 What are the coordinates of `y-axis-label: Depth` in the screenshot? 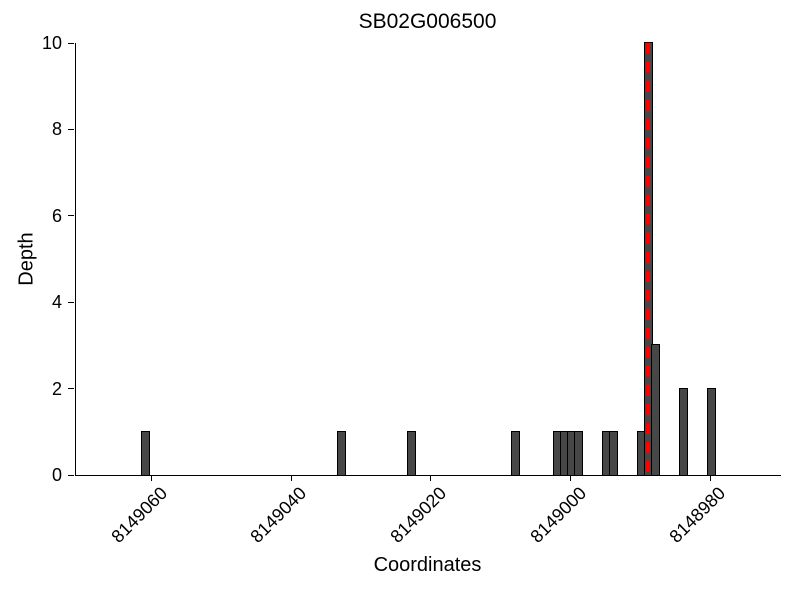 It's located at (26, 259).